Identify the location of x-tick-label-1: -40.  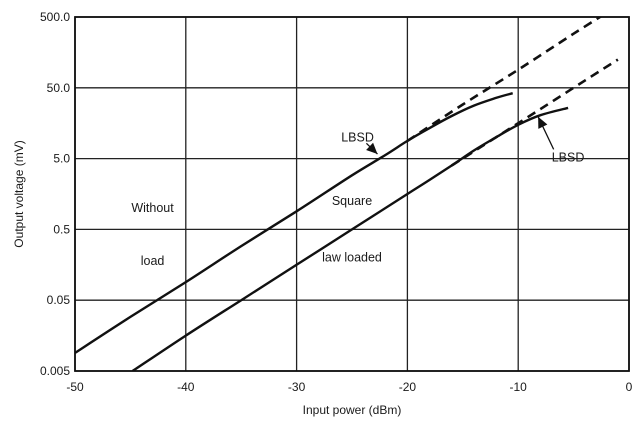
(186, 387).